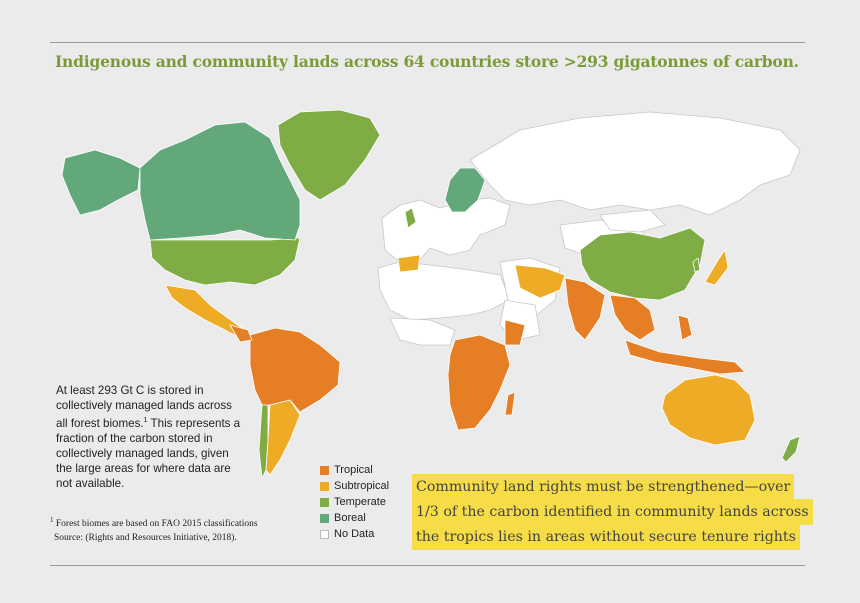 The width and height of the screenshot is (860, 603). I want to click on swatch-no-data, so click(324, 534).